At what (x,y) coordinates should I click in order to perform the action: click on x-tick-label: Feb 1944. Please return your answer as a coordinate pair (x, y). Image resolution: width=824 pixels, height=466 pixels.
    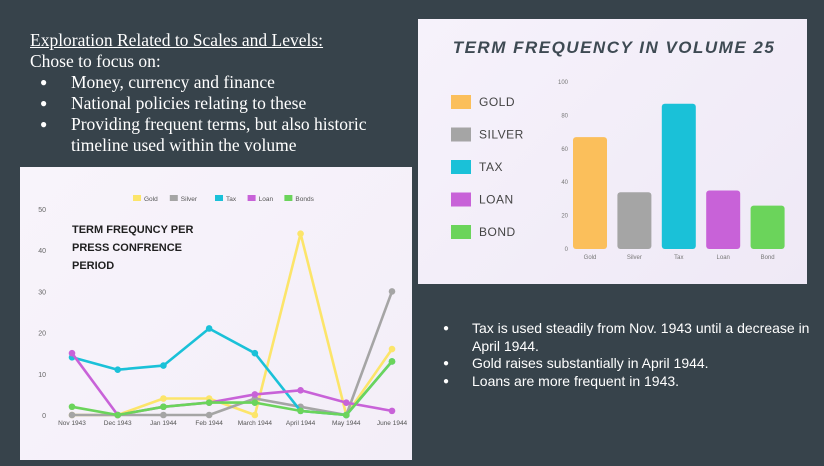
    Looking at the image, I should click on (209, 423).